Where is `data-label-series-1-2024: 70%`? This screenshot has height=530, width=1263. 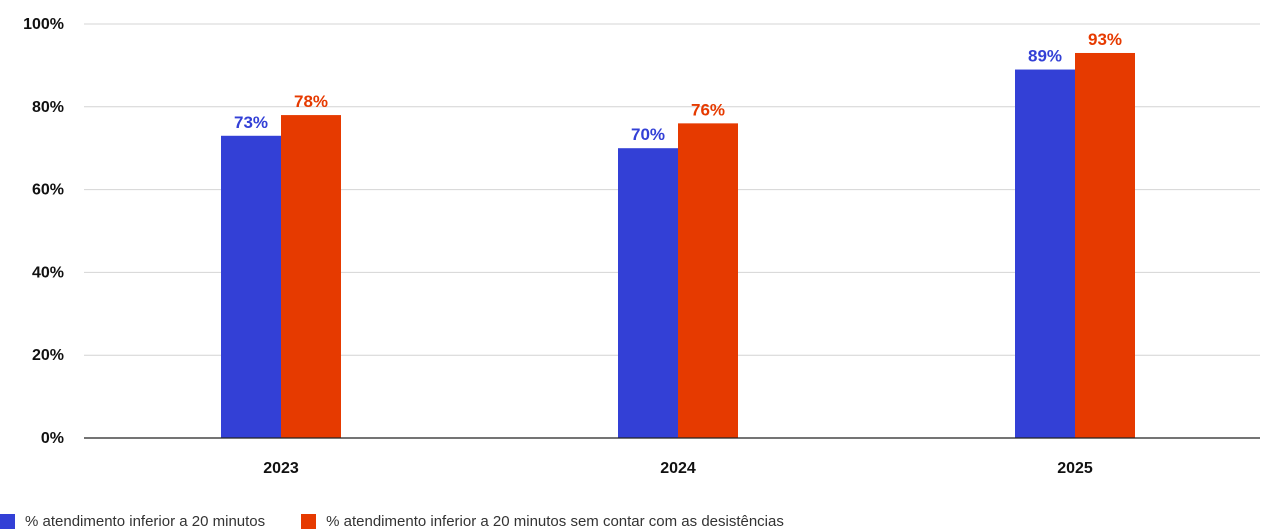
data-label-series-1-2024: 70% is located at coordinates (648, 134).